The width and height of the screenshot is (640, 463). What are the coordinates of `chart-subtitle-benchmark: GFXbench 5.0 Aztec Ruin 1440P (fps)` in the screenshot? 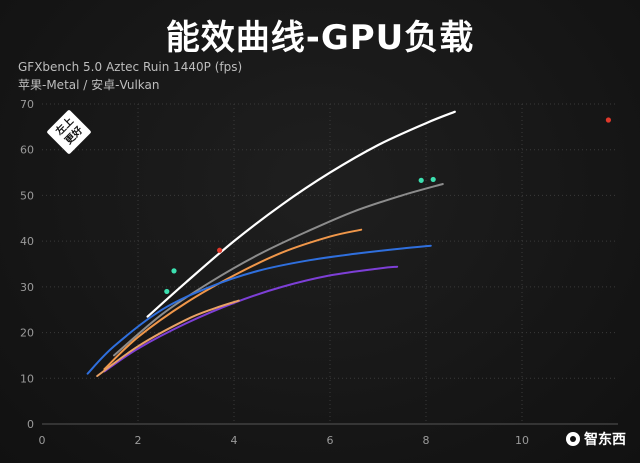 It's located at (130, 67).